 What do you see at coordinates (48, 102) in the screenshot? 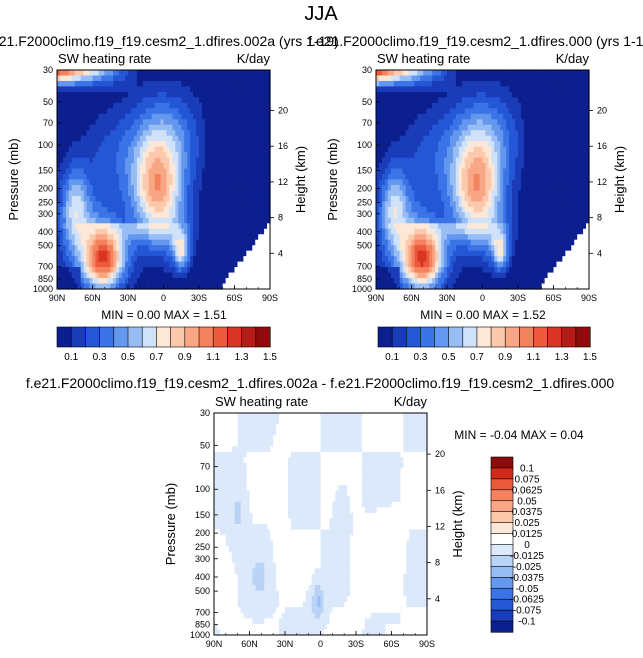
I see `y-tick-label: 50` at bounding box center [48, 102].